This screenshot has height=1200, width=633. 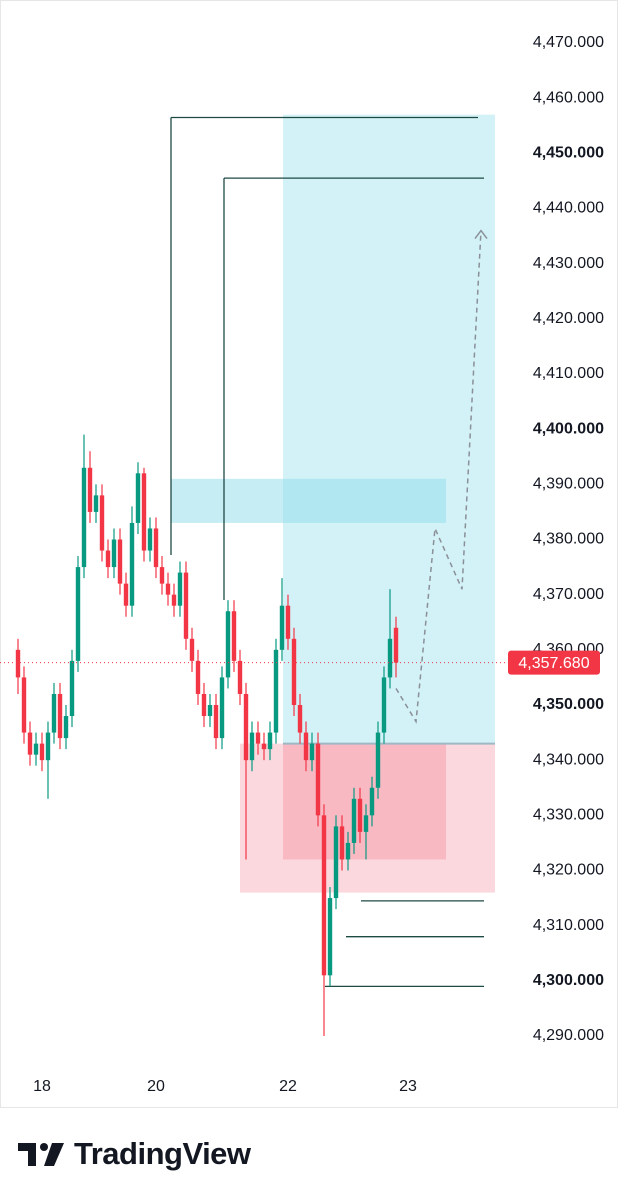 I want to click on y-tick-label: 4,470.000, so click(x=568, y=42).